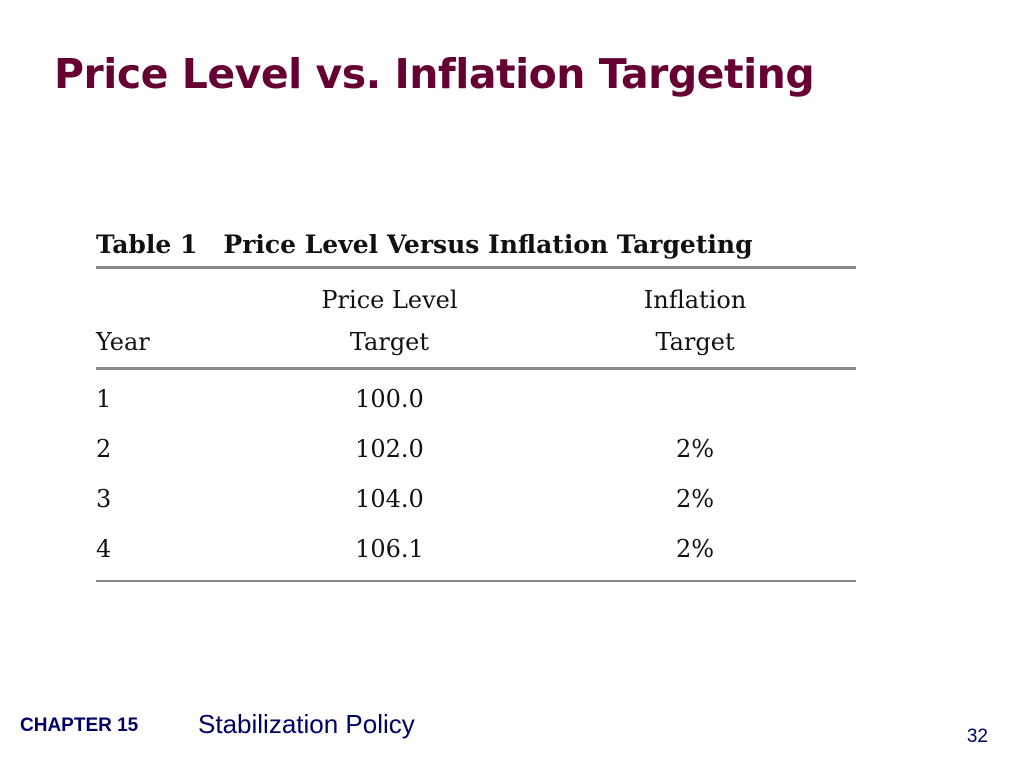 This screenshot has height=768, width=1024. Describe the element at coordinates (675, 397) in the screenshot. I see `cell-inflation-target` at that location.